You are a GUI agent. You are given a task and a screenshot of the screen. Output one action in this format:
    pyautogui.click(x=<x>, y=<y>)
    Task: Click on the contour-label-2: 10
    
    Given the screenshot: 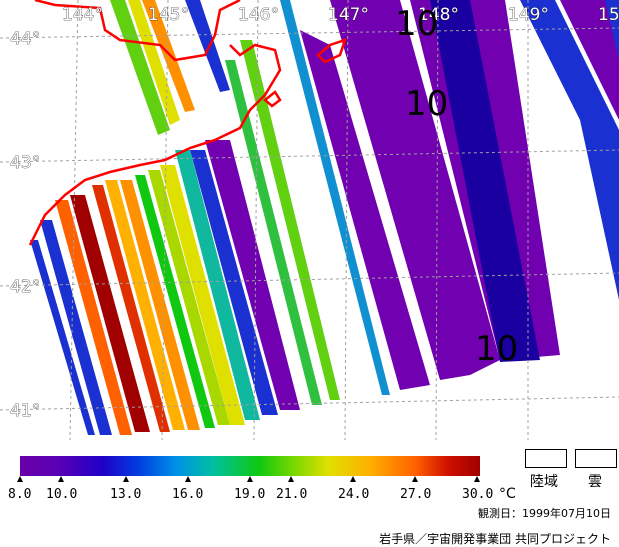 What is the action you would take?
    pyautogui.click(x=426, y=104)
    